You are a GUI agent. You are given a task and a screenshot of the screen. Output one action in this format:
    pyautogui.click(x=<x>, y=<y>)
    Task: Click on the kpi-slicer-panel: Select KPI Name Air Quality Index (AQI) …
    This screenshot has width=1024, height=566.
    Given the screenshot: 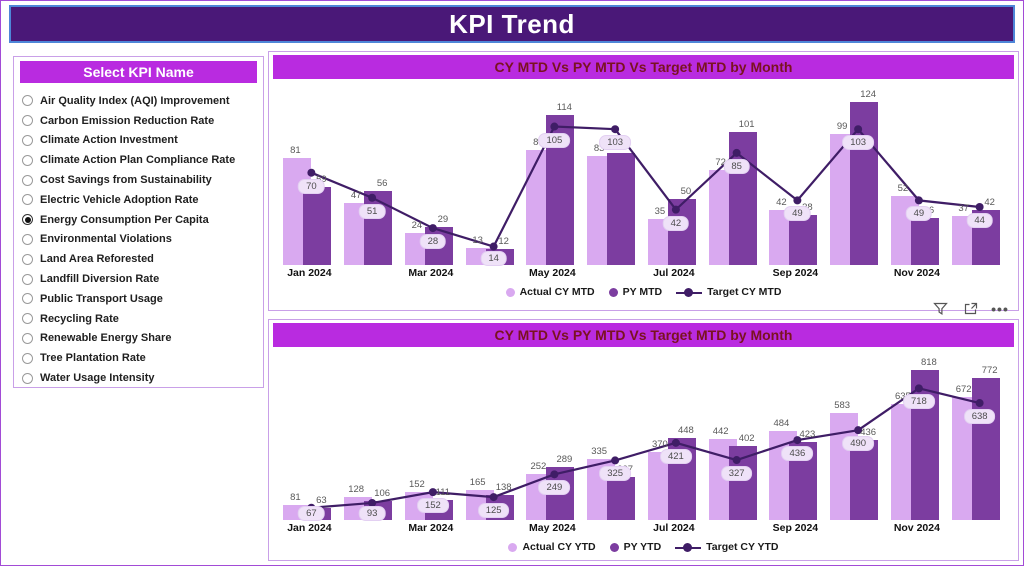 What is the action you would take?
    pyautogui.click(x=138, y=222)
    